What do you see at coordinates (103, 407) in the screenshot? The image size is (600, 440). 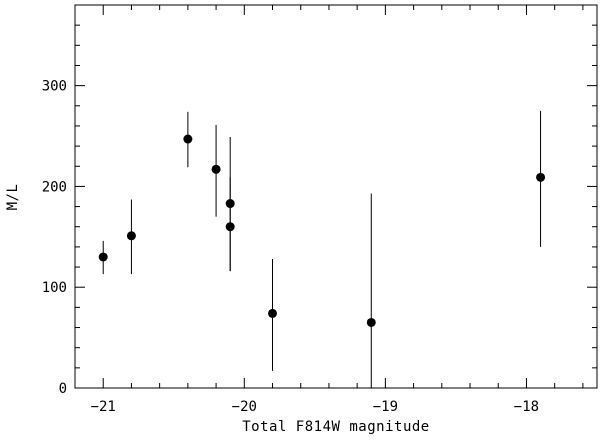 I see `x-tick-label: −21` at bounding box center [103, 407].